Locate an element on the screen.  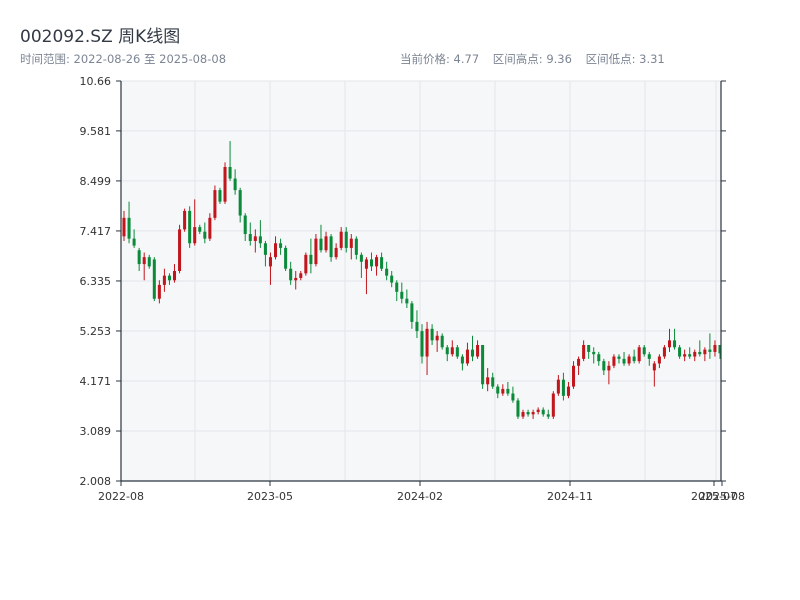
x-tick-label: 2025-07 is located at coordinates (714, 496).